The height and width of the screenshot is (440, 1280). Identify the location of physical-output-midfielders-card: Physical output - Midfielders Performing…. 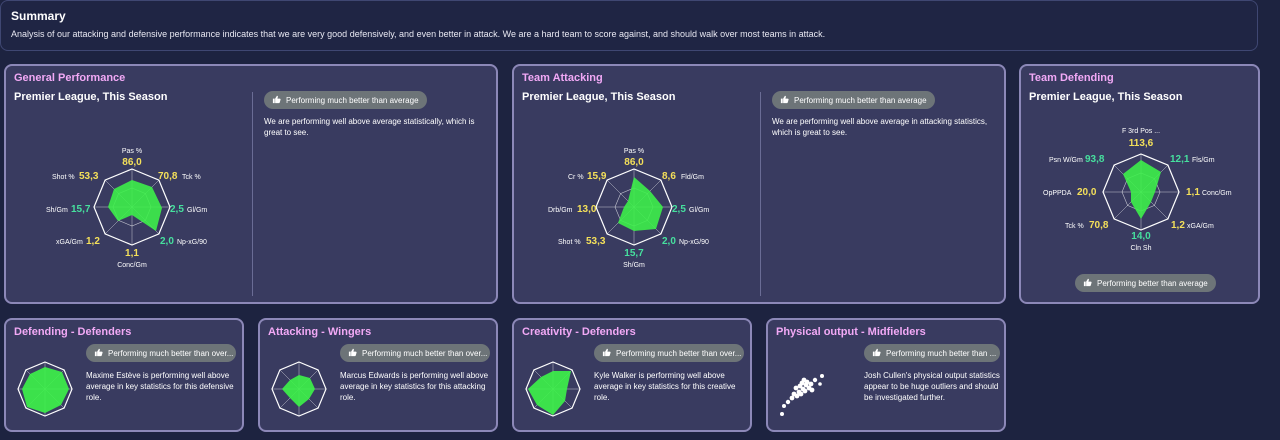
(886, 375).